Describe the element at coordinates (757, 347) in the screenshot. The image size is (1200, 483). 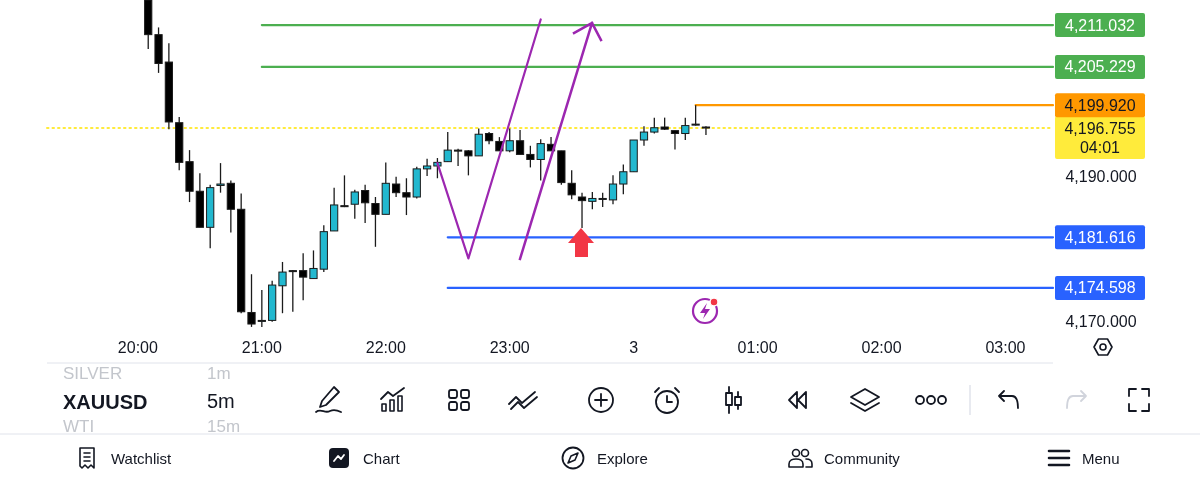
I see `x-tick-label: 01:00` at that location.